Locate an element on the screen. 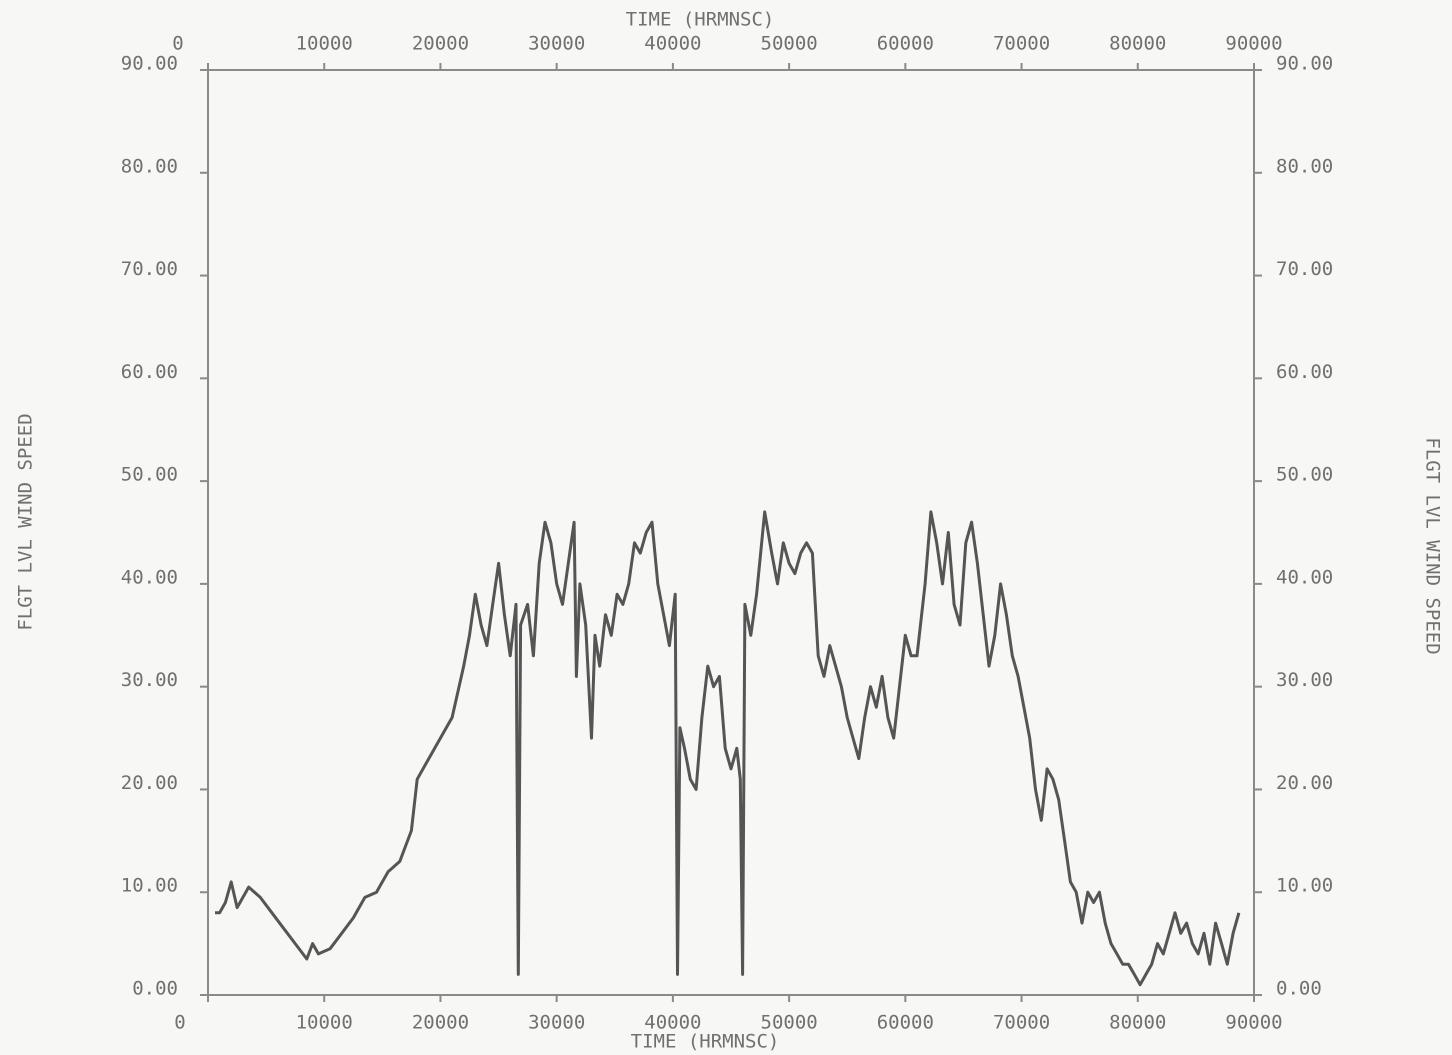 This screenshot has height=1055, width=1452. y2-tick-label: 20.00 is located at coordinates (1304, 783).